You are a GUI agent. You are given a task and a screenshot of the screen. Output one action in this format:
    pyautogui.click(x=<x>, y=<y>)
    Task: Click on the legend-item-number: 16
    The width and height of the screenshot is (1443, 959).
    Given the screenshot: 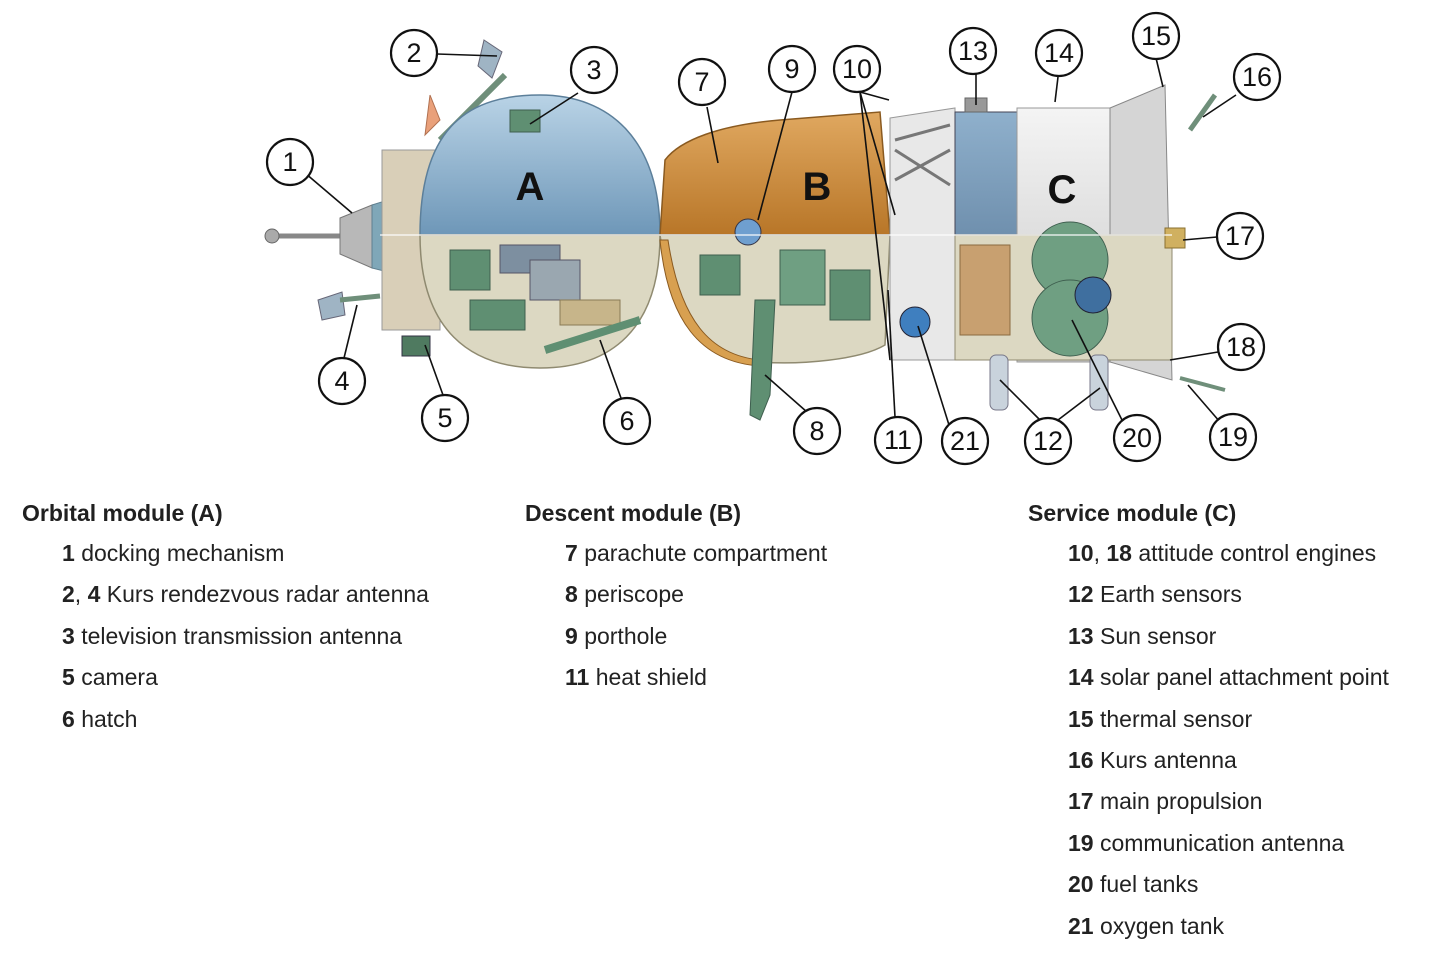 What is the action you would take?
    pyautogui.click(x=1081, y=759)
    